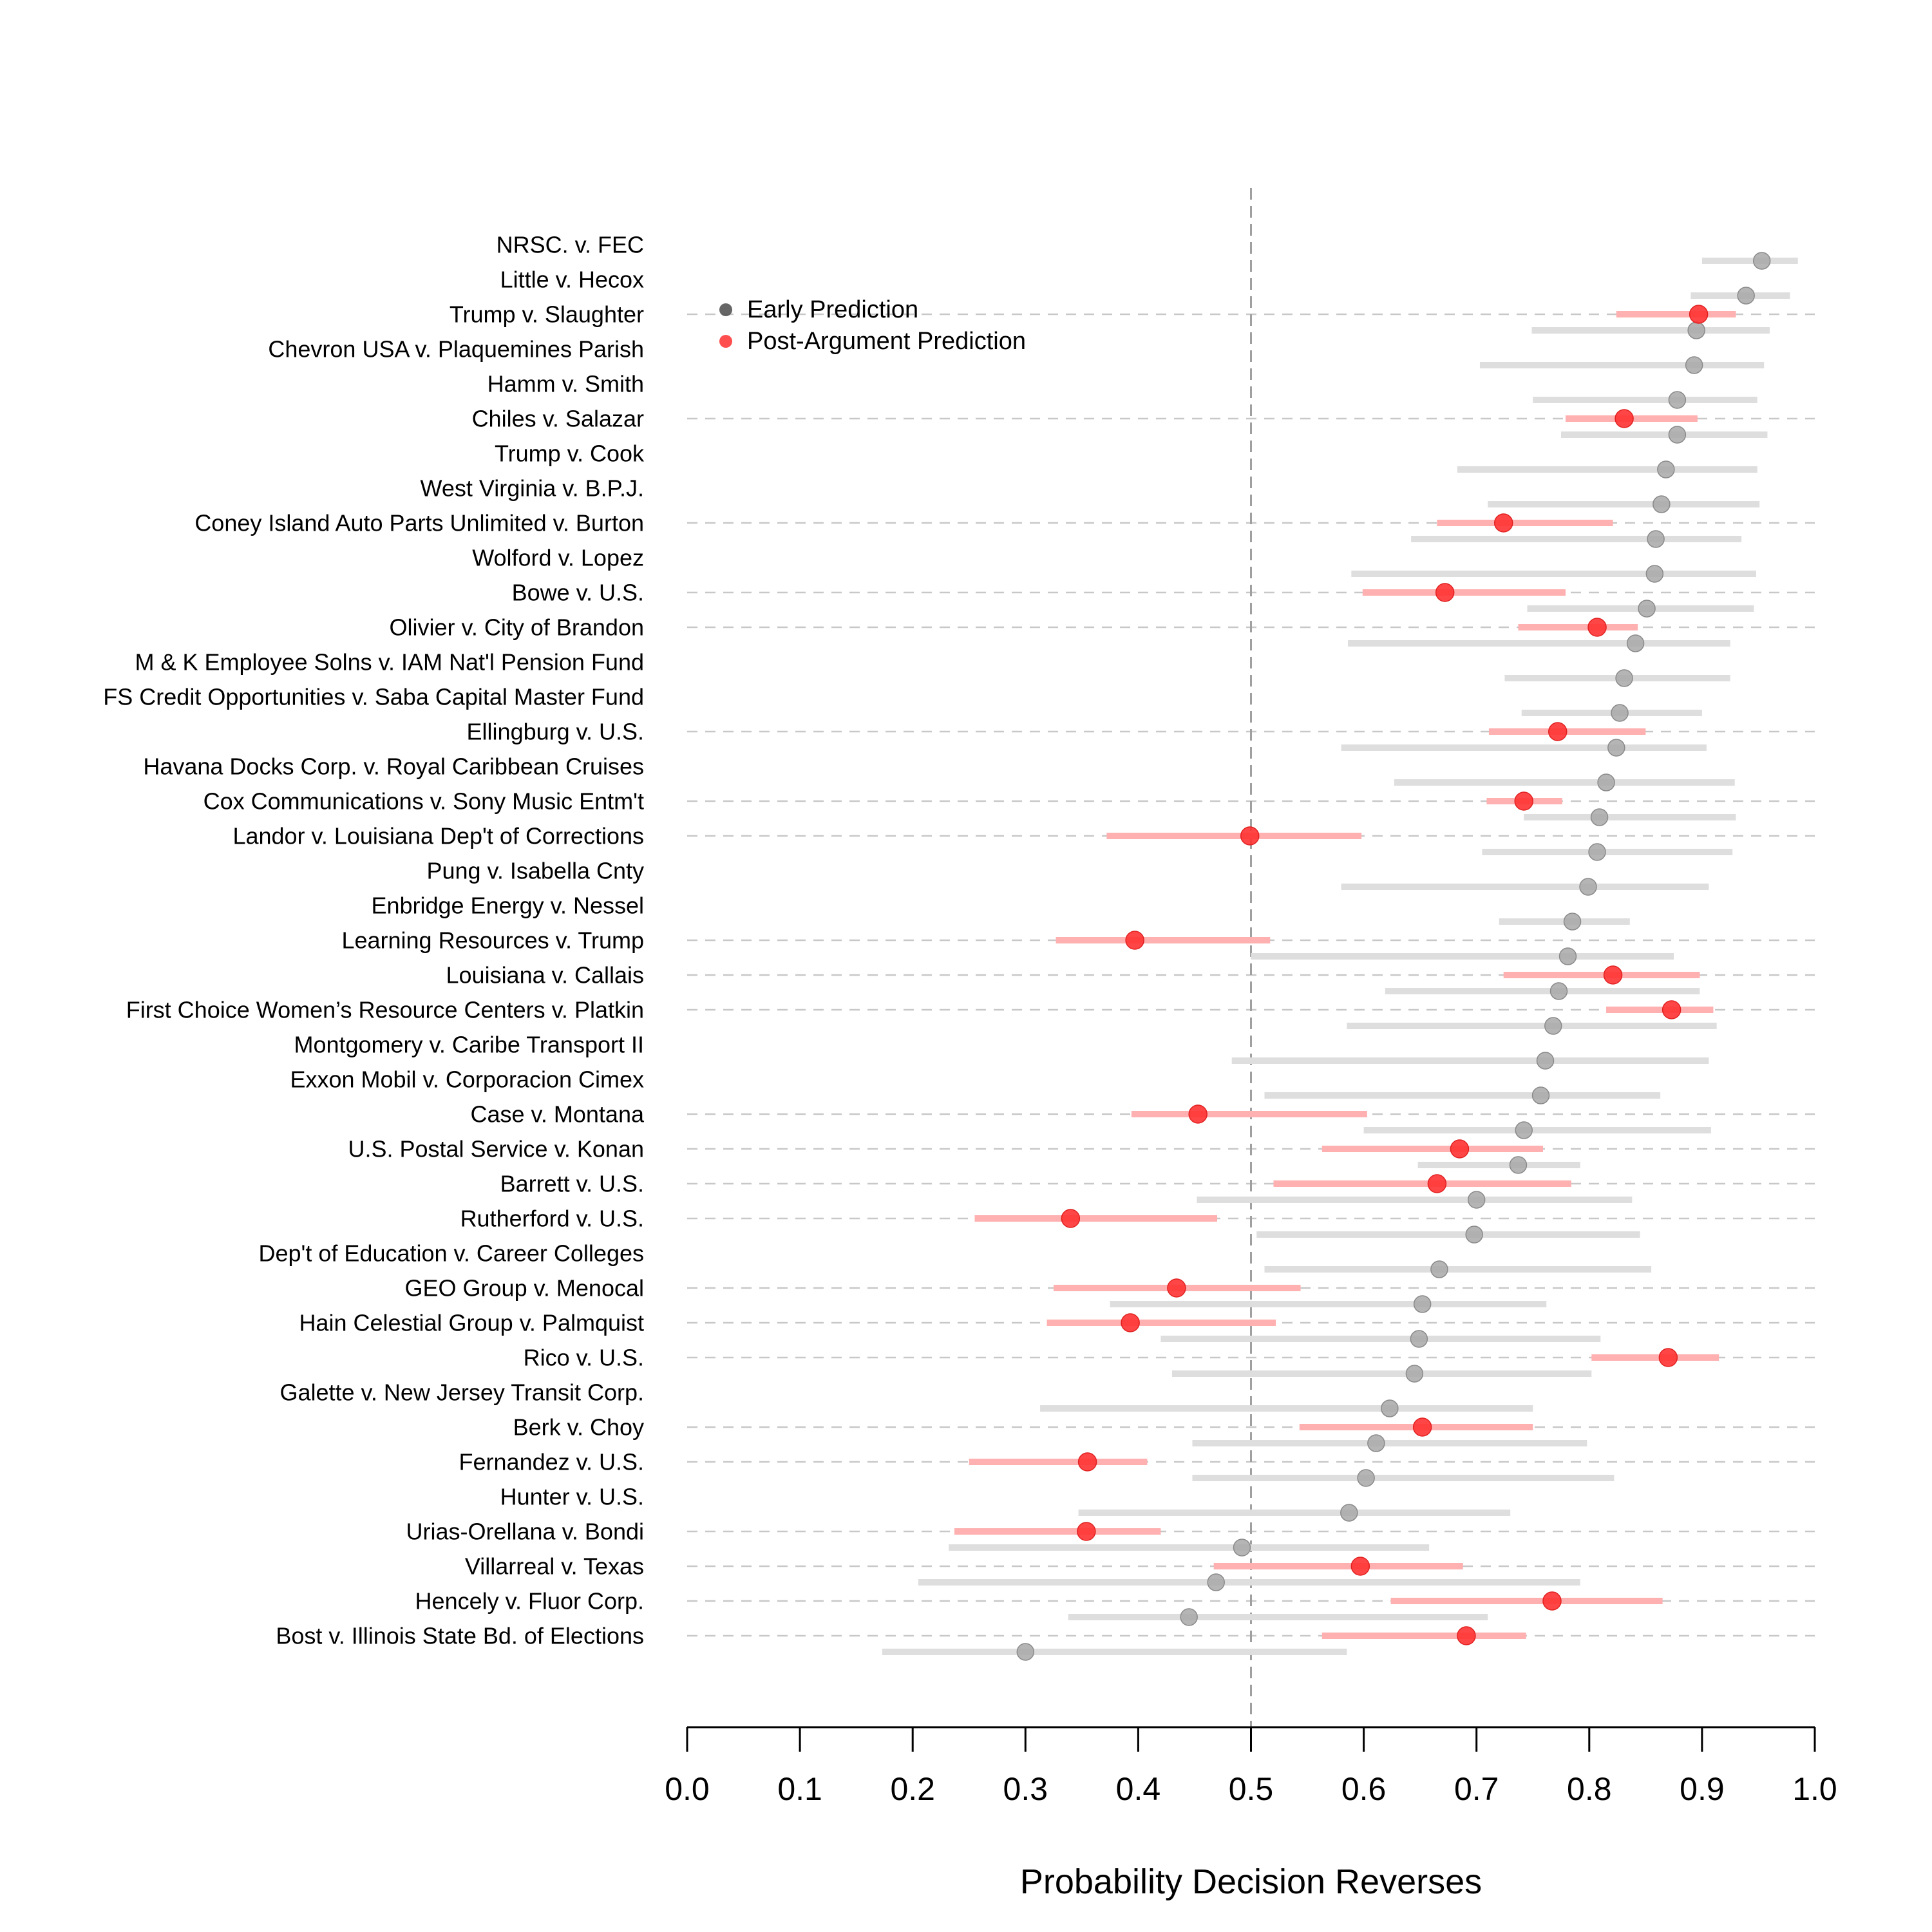 The width and height of the screenshot is (1932, 1932). What do you see at coordinates (578, 1428) in the screenshot?
I see `case-label: Berk v. Choy` at bounding box center [578, 1428].